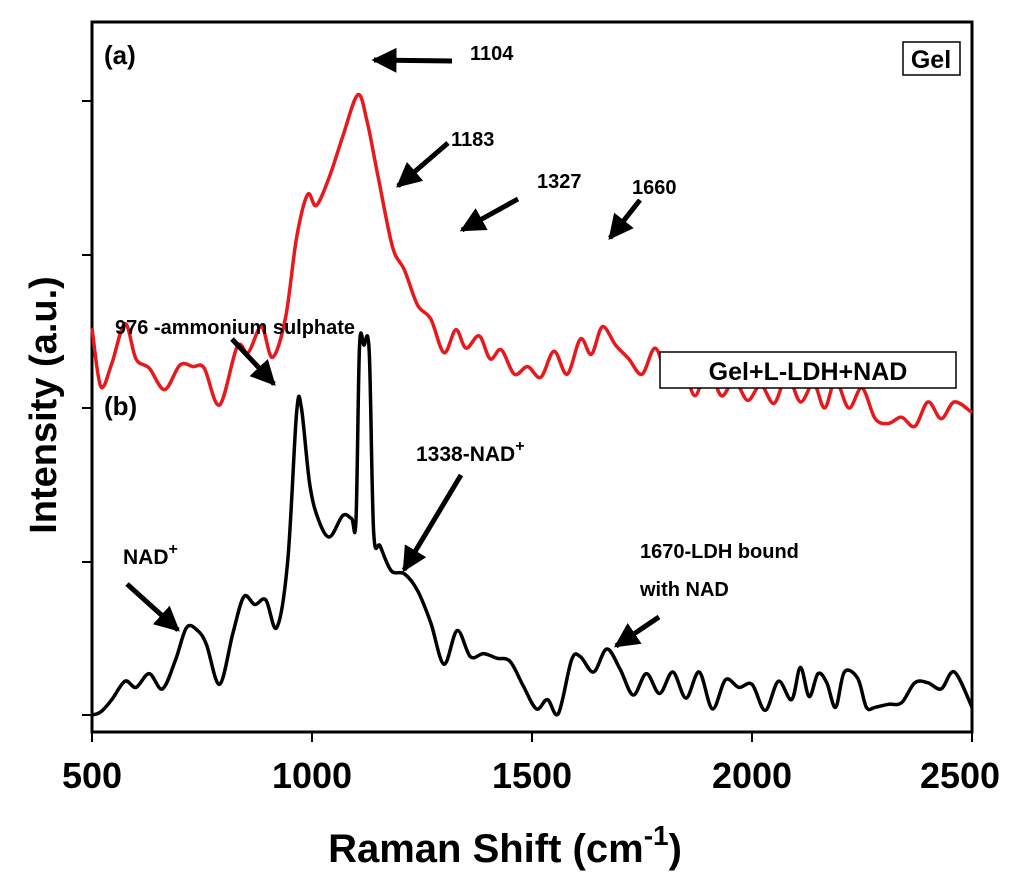 The image size is (1010, 877). I want to click on legend-box-gel-ldh-nad, so click(808, 370).